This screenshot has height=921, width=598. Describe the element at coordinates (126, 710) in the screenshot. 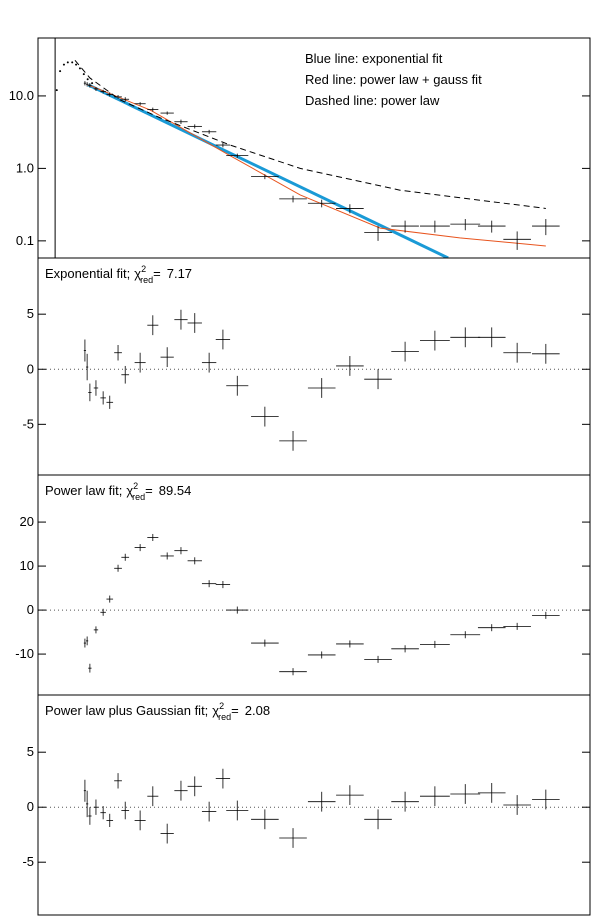

I see `title-text: Power law plus Gaussian fit;` at that location.